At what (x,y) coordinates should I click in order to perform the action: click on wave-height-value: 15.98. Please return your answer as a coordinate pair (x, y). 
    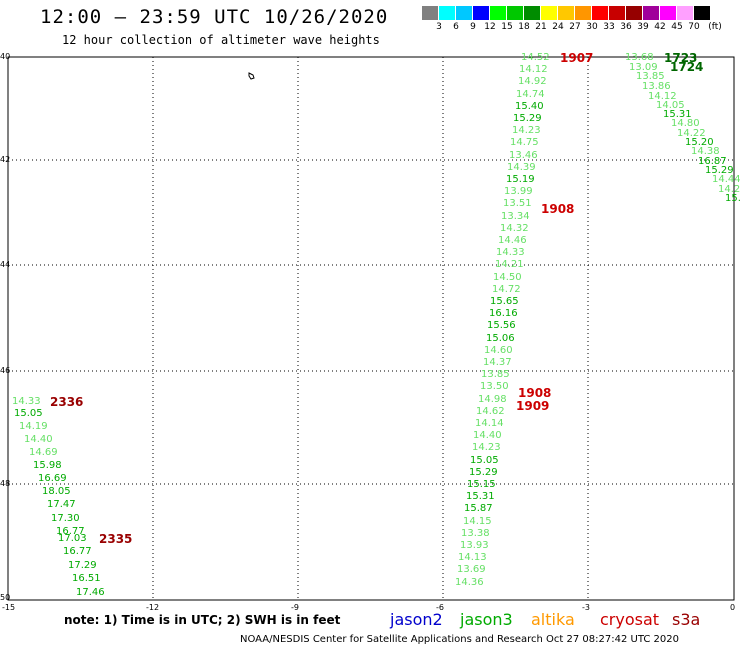
    Looking at the image, I should click on (47, 465).